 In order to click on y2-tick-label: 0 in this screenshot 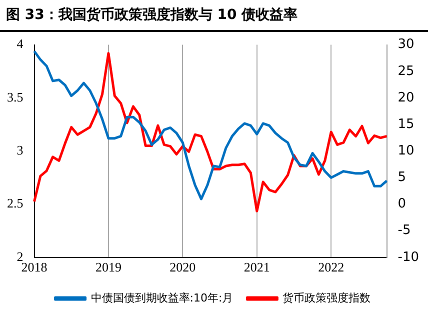, I will do `click(402, 204)`.